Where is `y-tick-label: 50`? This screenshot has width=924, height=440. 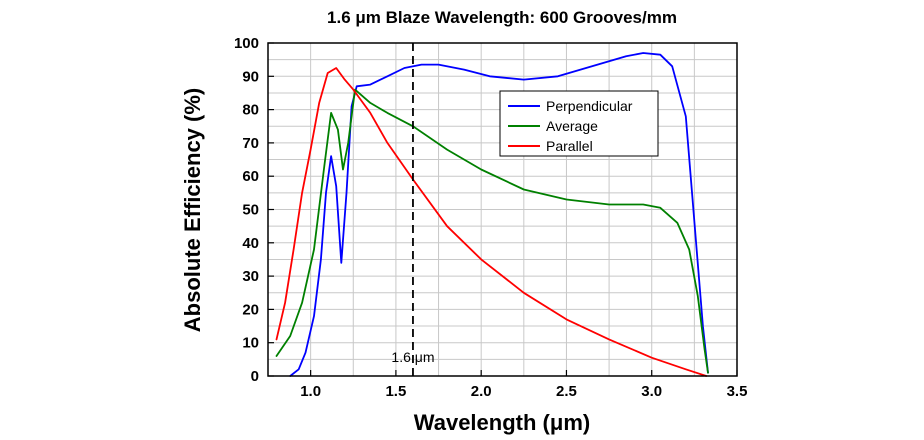 y-tick-label: 50 is located at coordinates (250, 210).